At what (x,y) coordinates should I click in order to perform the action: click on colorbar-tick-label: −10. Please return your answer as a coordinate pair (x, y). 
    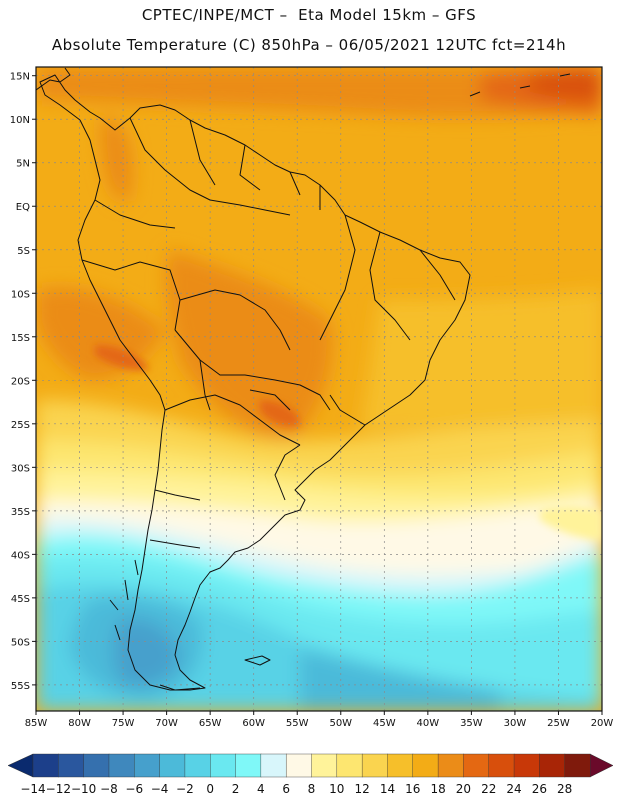
    Looking at the image, I should click on (83, 789).